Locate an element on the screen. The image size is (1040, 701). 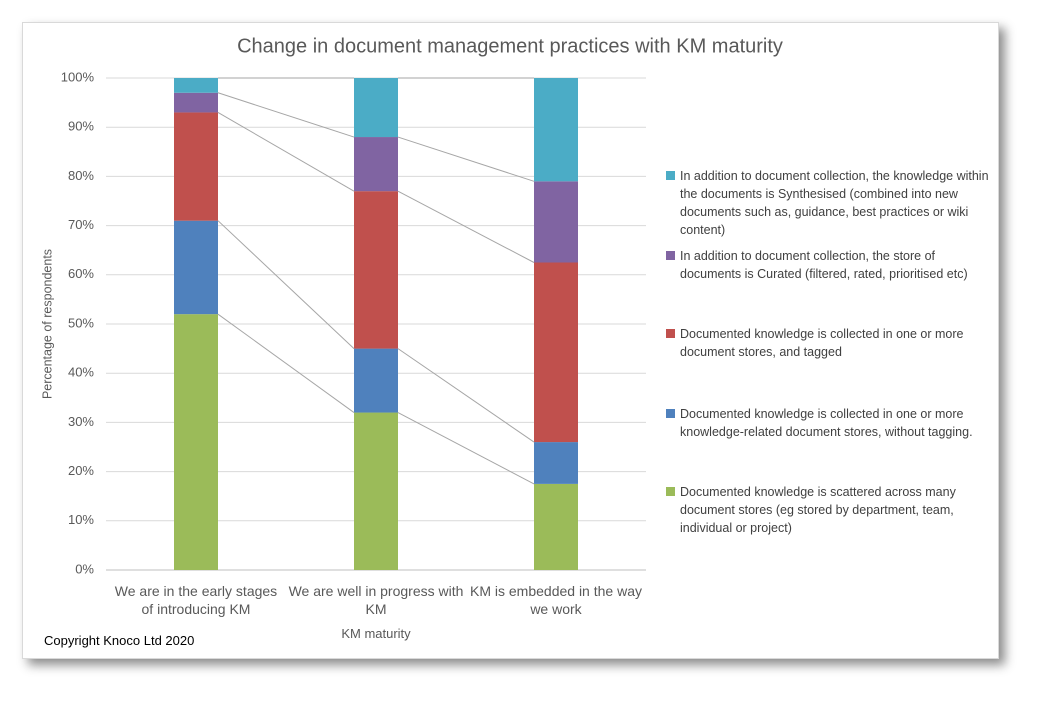
y-tick-label: 60% is located at coordinates (81, 273).